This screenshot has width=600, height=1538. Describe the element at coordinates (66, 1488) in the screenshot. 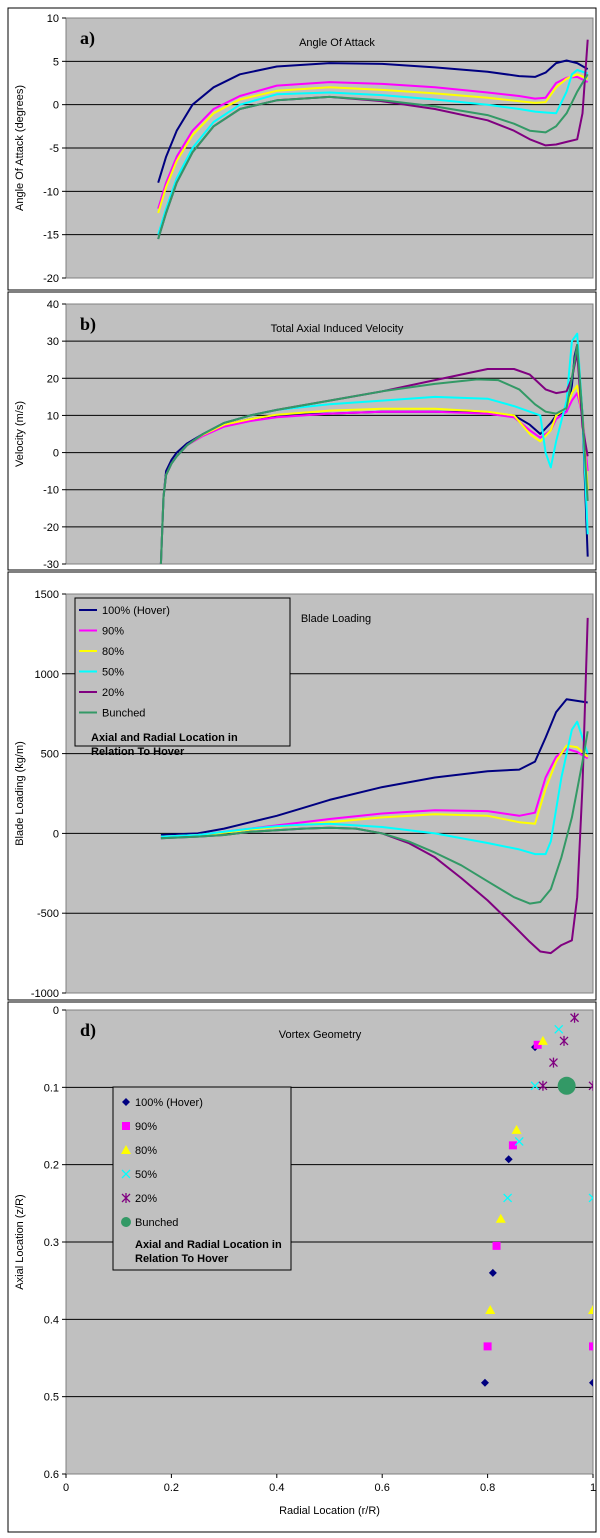

I see `x-tick-label: 0` at that location.